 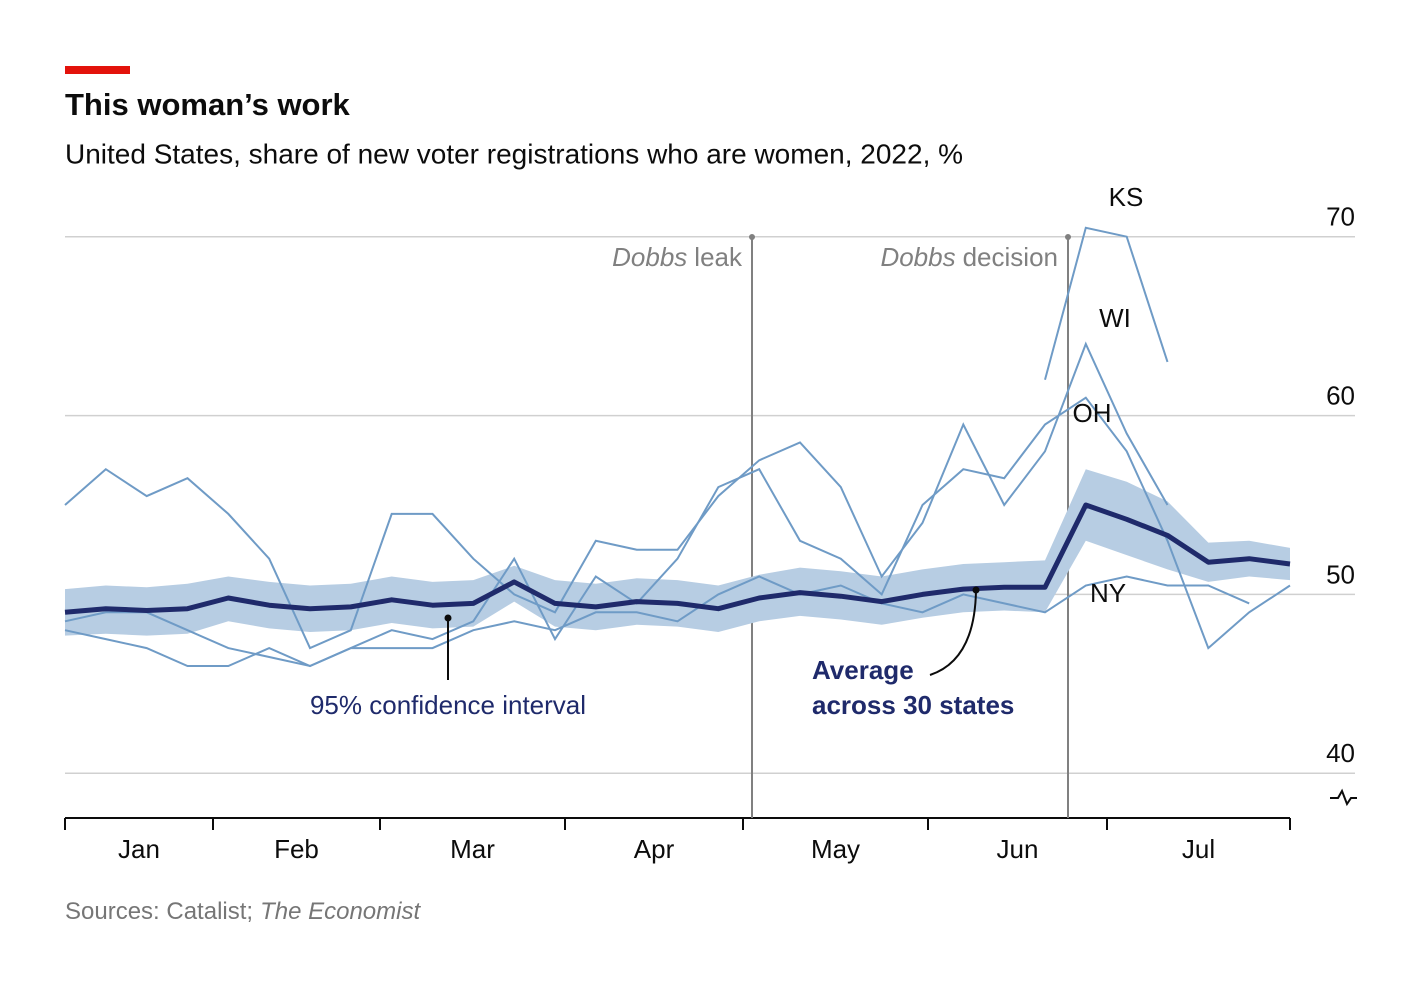 What do you see at coordinates (448, 618) in the screenshot?
I see `ci-pointer-dot` at bounding box center [448, 618].